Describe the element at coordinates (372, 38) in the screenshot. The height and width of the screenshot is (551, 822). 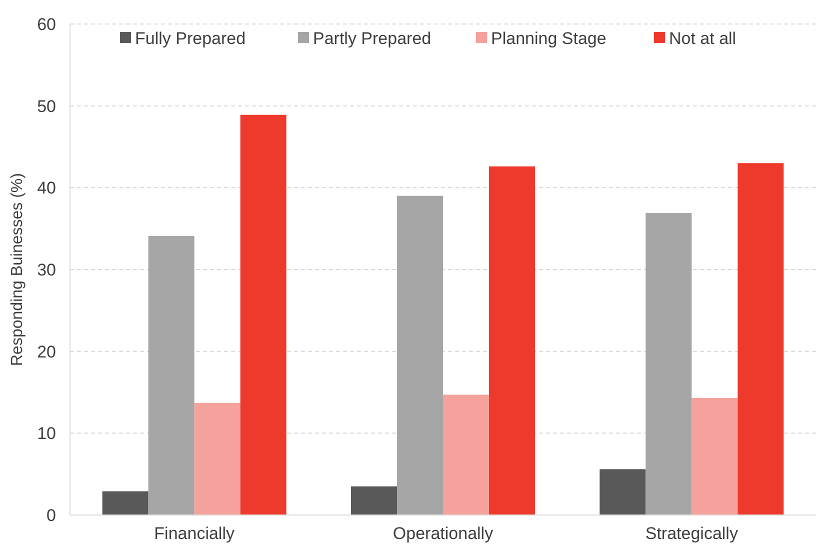
I see `legend-label: Partly Prepared` at that location.